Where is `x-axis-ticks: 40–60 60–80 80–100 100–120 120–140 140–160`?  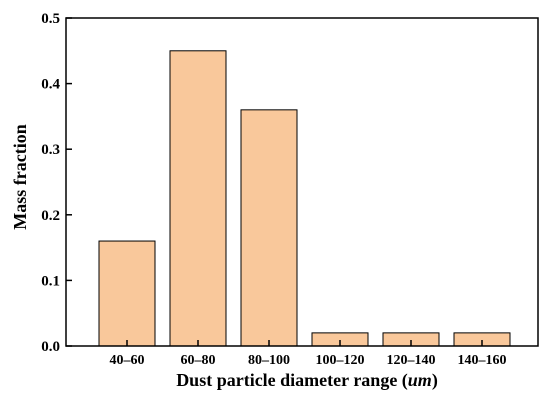
x-axis-ticks: 40–60 60–80 80–100 100–120 120–140 140–160 is located at coordinates (308, 354).